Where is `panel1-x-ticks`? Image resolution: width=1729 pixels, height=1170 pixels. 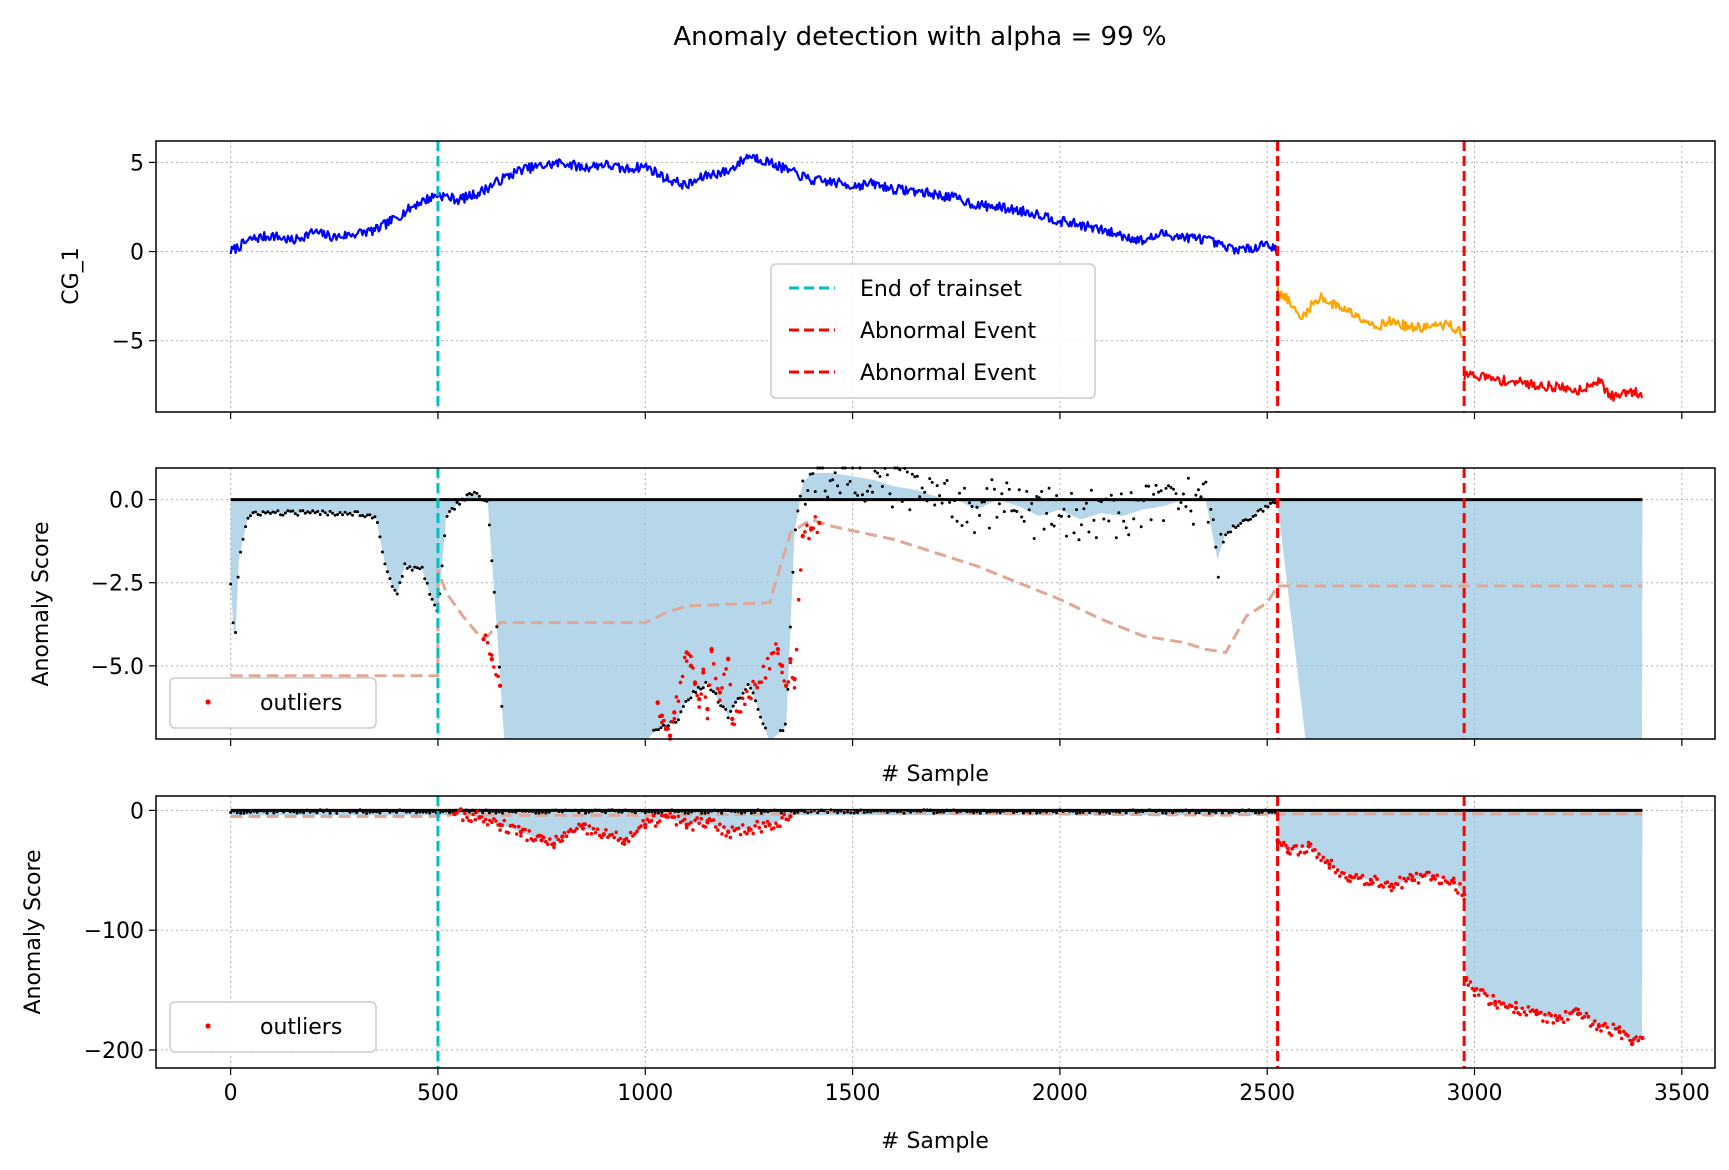 panel1-x-ticks is located at coordinates (956, 415).